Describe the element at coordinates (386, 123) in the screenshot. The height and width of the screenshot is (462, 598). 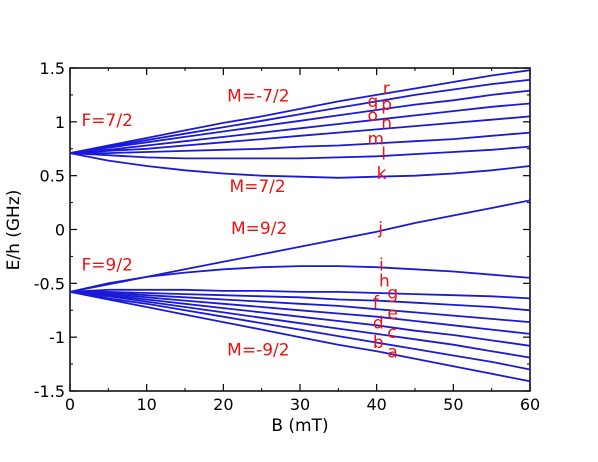
I see `annotation-label: n` at that location.